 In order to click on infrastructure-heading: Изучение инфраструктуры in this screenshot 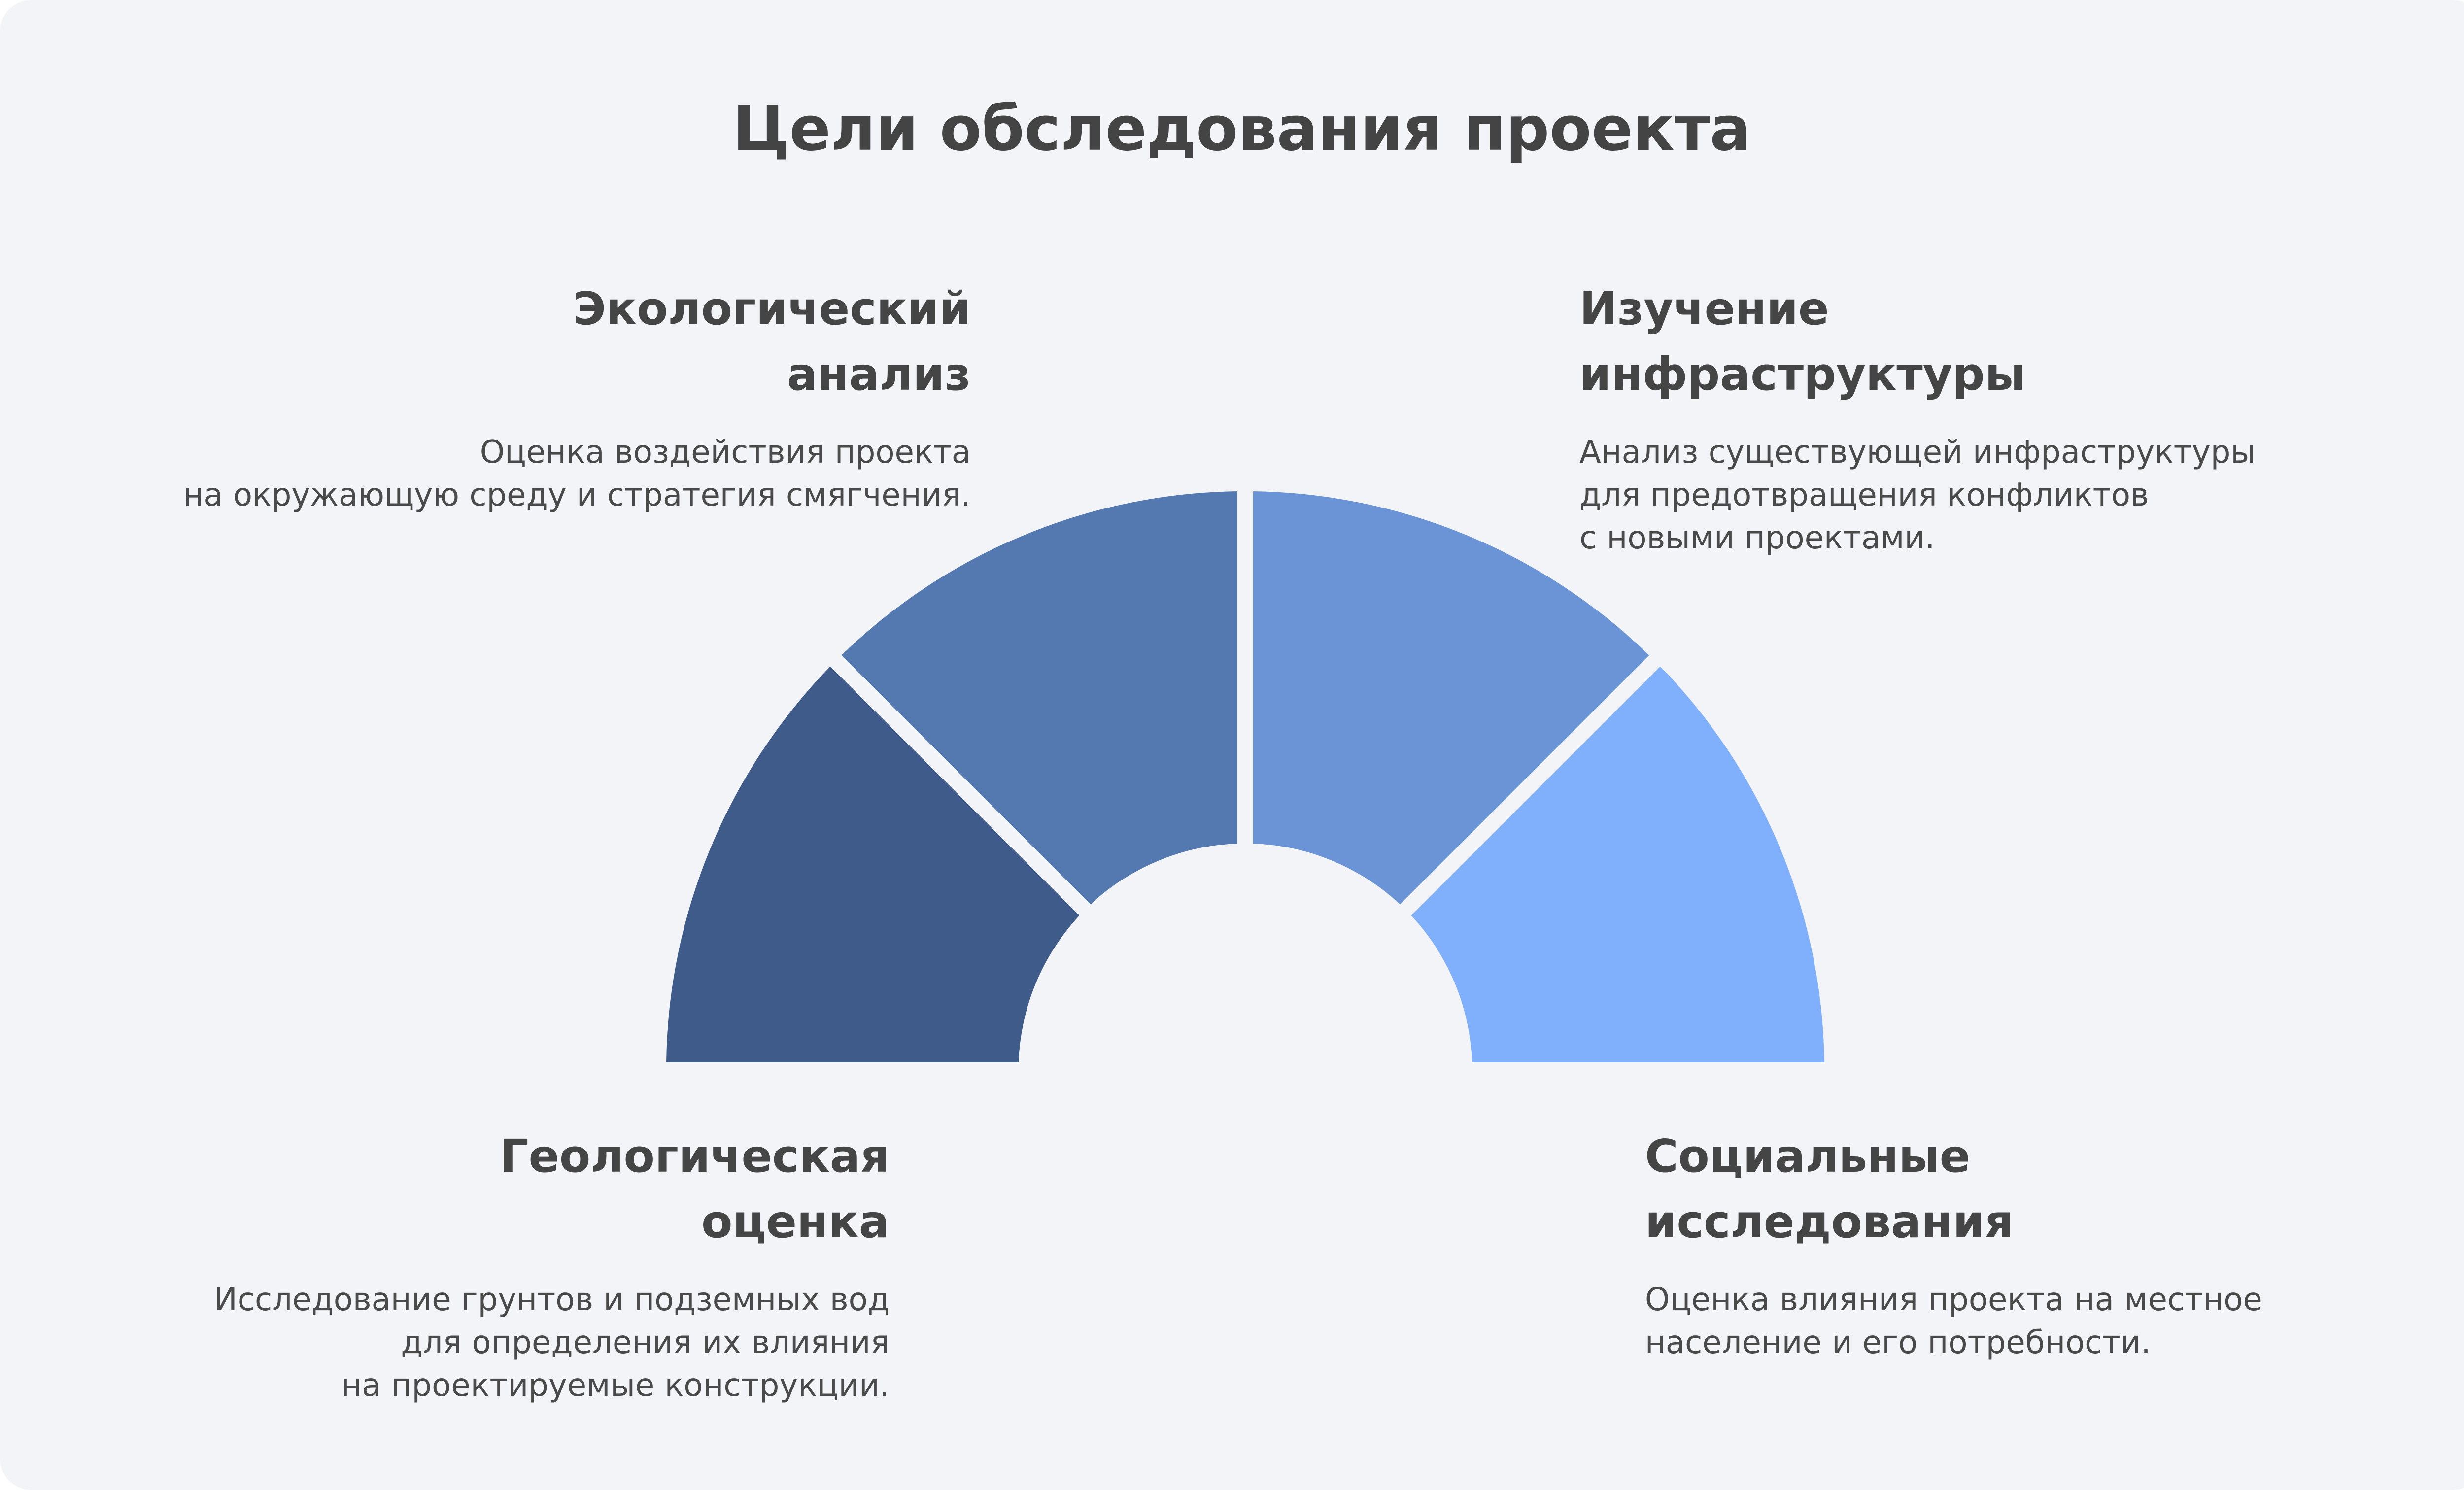, I will do `click(1802, 341)`.